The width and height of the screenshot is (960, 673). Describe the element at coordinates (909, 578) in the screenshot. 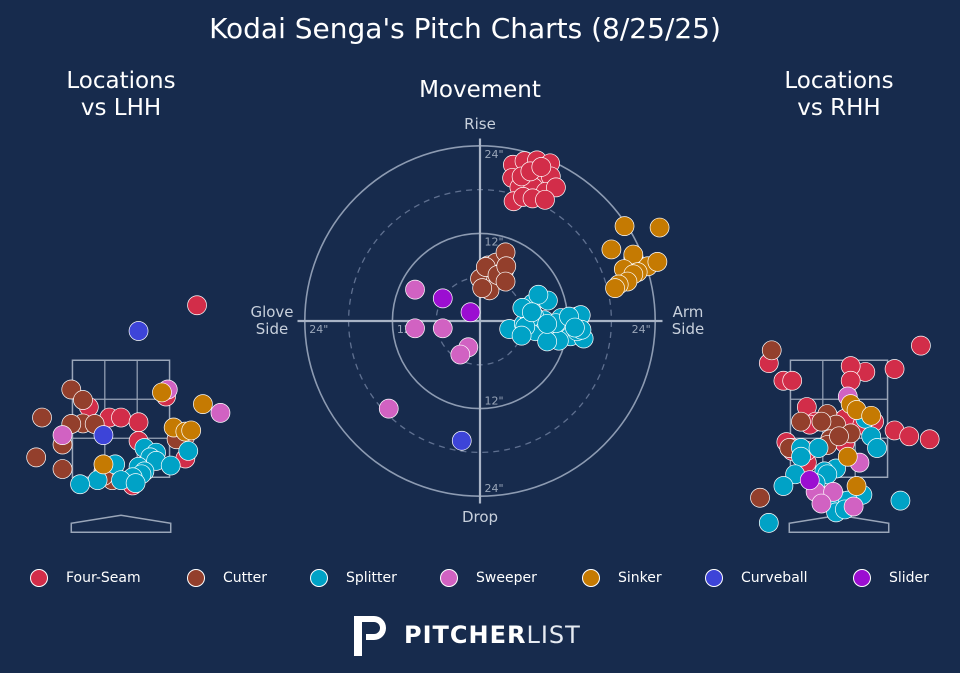

I see `legend-label: Slider` at that location.